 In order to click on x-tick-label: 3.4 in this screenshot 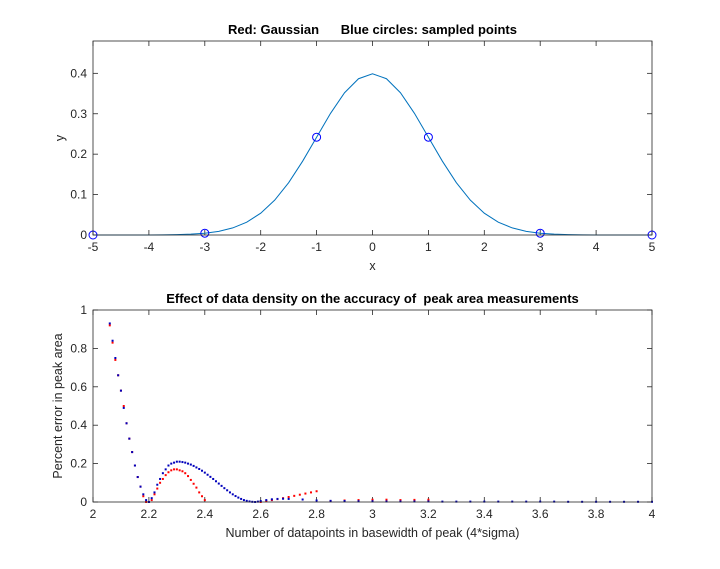, I will do `click(484, 514)`.